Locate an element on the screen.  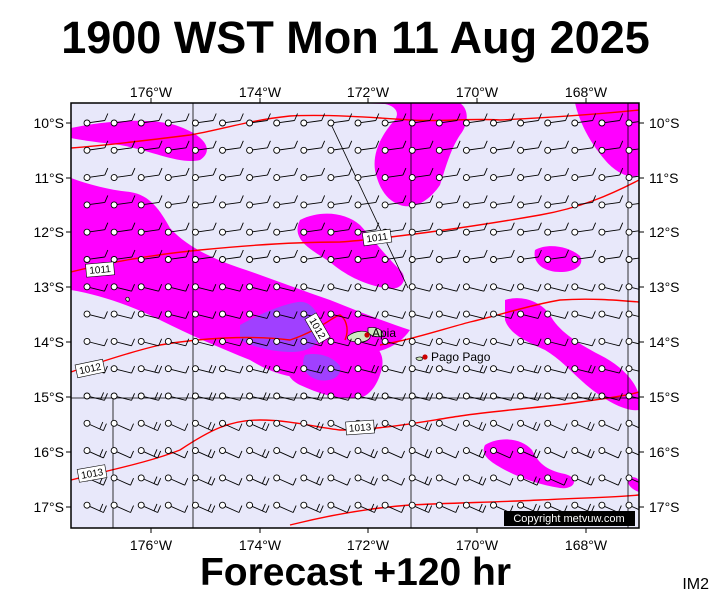
lat-label-right: 14°S is located at coordinates (664, 342).